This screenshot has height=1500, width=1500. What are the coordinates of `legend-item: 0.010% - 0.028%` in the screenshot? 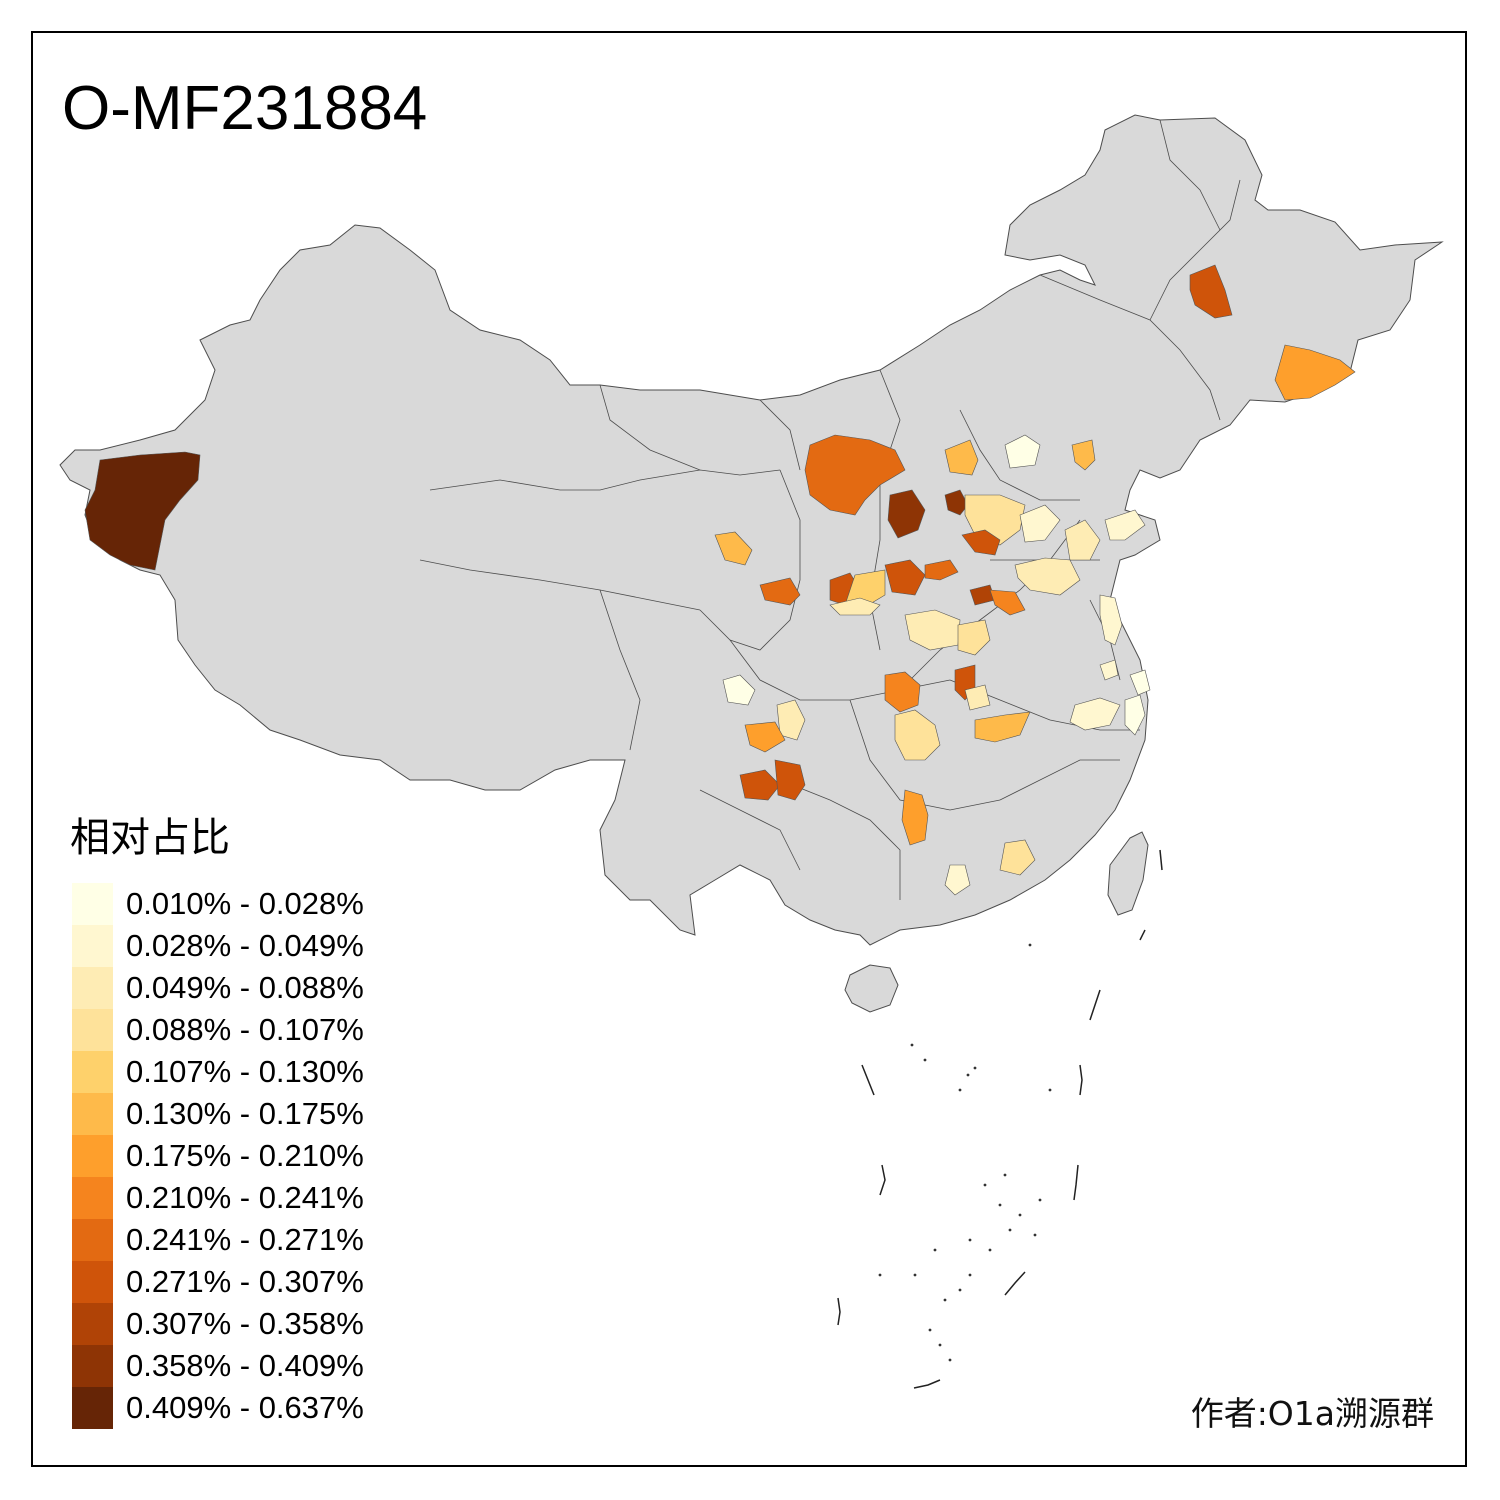 It's located at (242, 904).